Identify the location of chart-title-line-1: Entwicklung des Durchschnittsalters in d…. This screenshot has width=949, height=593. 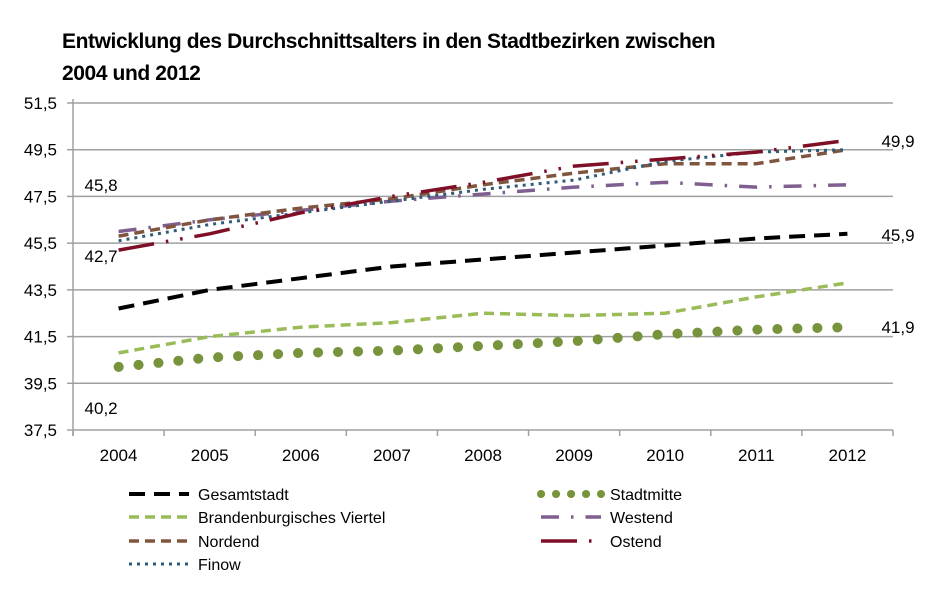
(389, 41).